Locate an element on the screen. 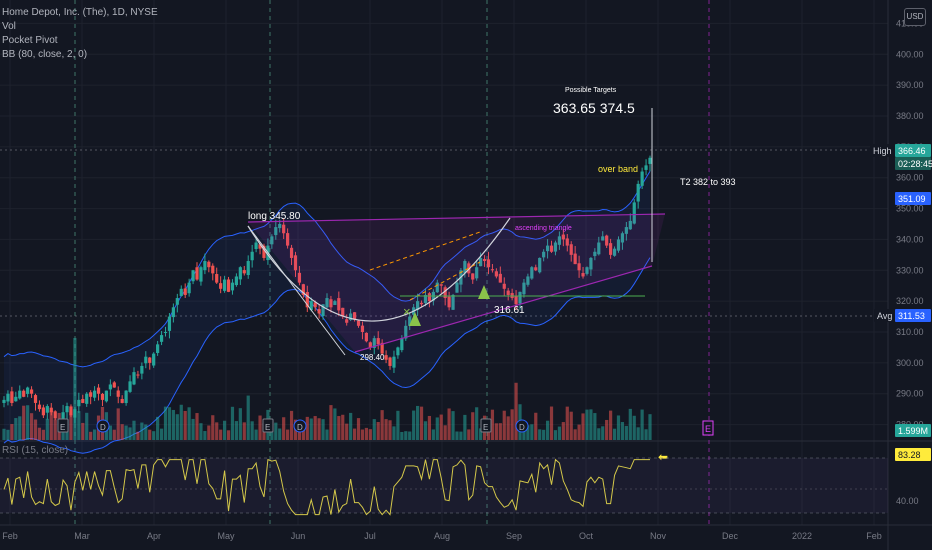  time-tick-label: 2022 is located at coordinates (802, 536).